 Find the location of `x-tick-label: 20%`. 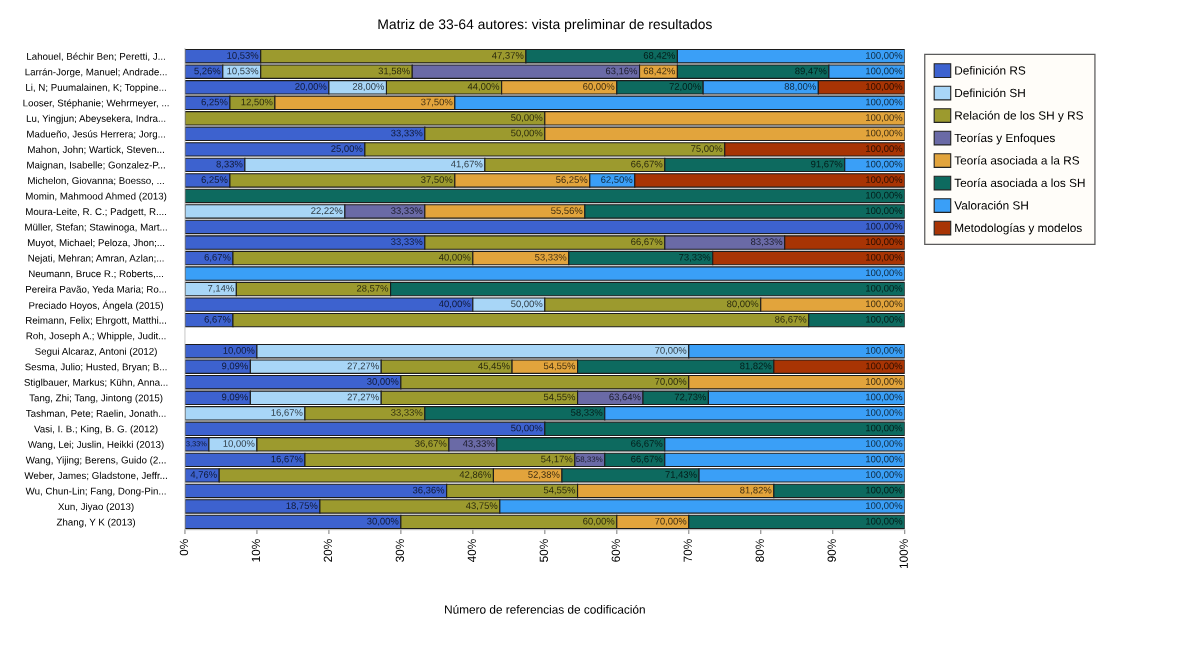

x-tick-label: 20% is located at coordinates (328, 550).